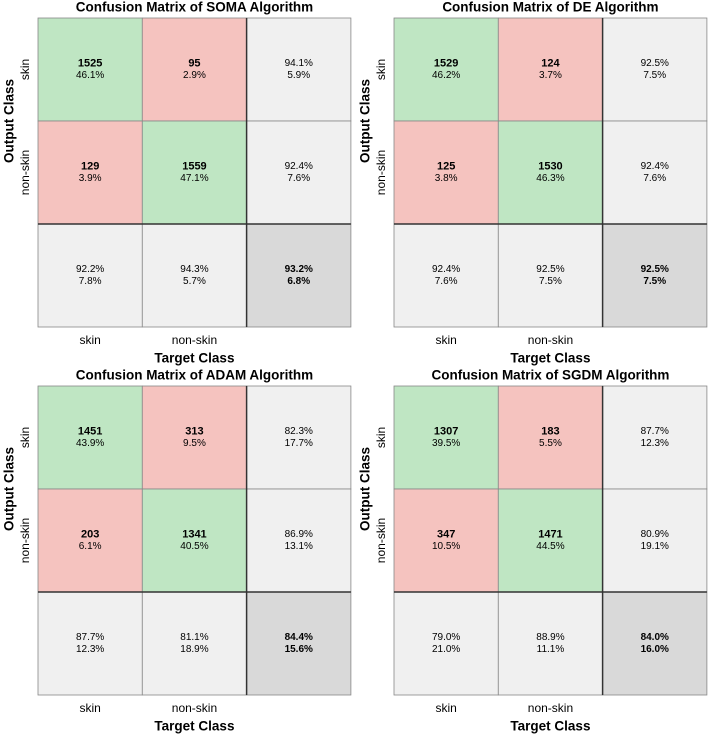 Image resolution: width=708 pixels, height=738 pixels. I want to click on cell-percent: 43.9%, so click(90, 443).